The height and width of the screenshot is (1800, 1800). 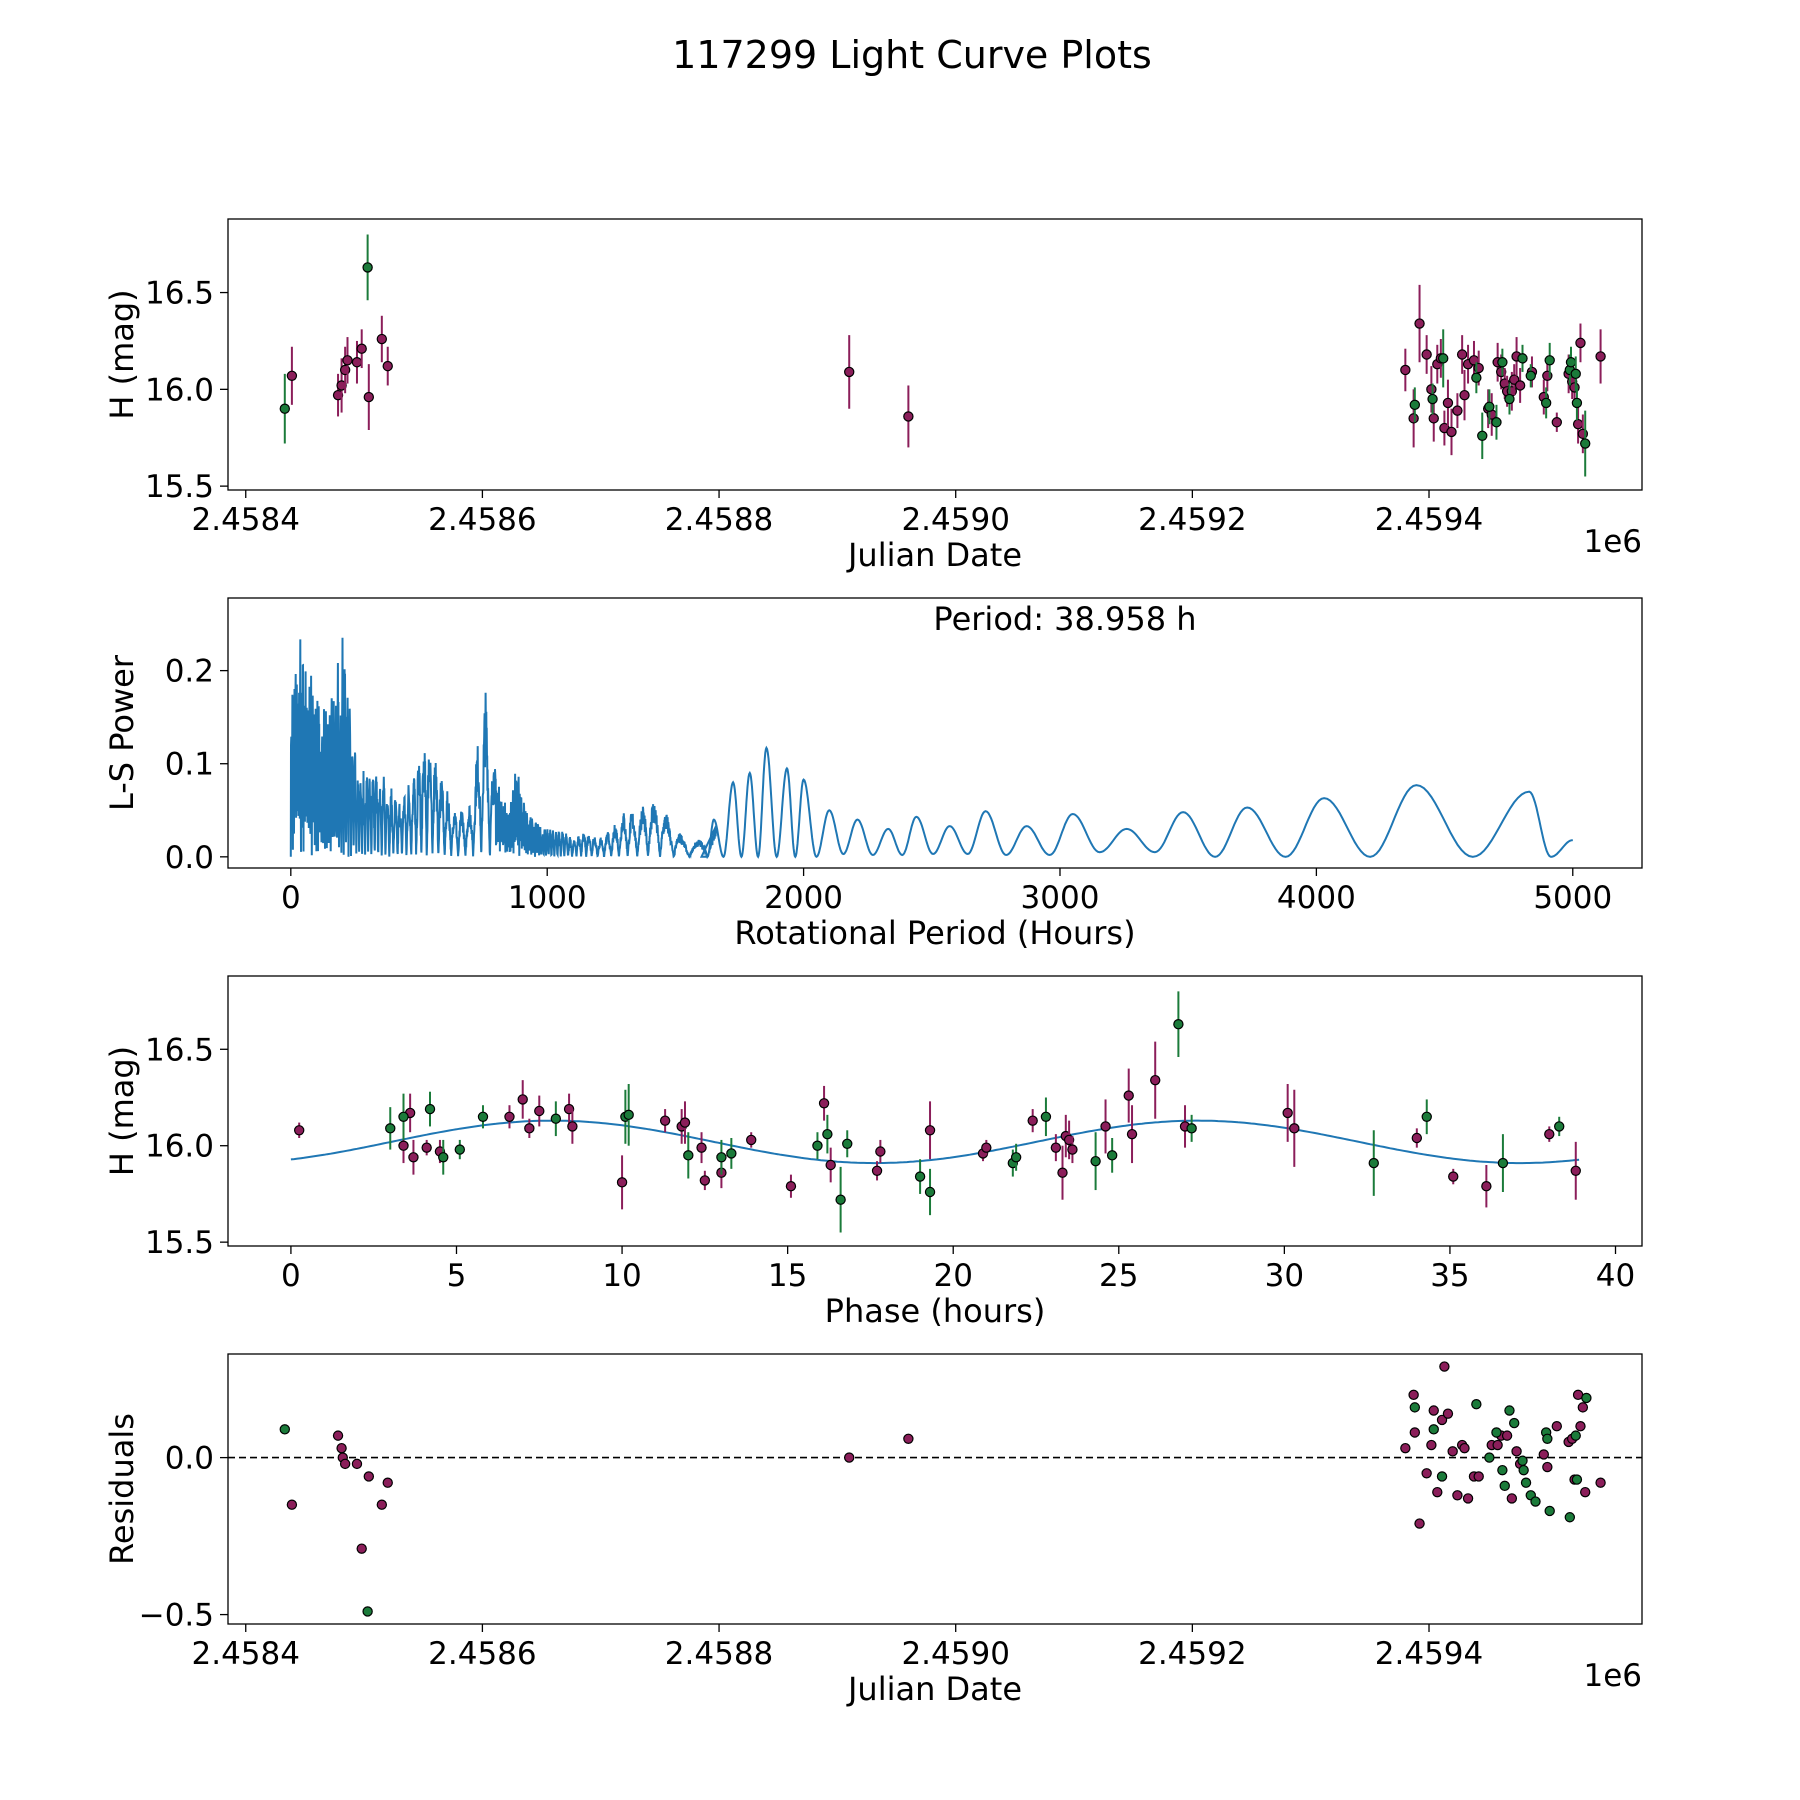 What do you see at coordinates (952, 1276) in the screenshot?
I see `x-tick-label: 20` at bounding box center [952, 1276].